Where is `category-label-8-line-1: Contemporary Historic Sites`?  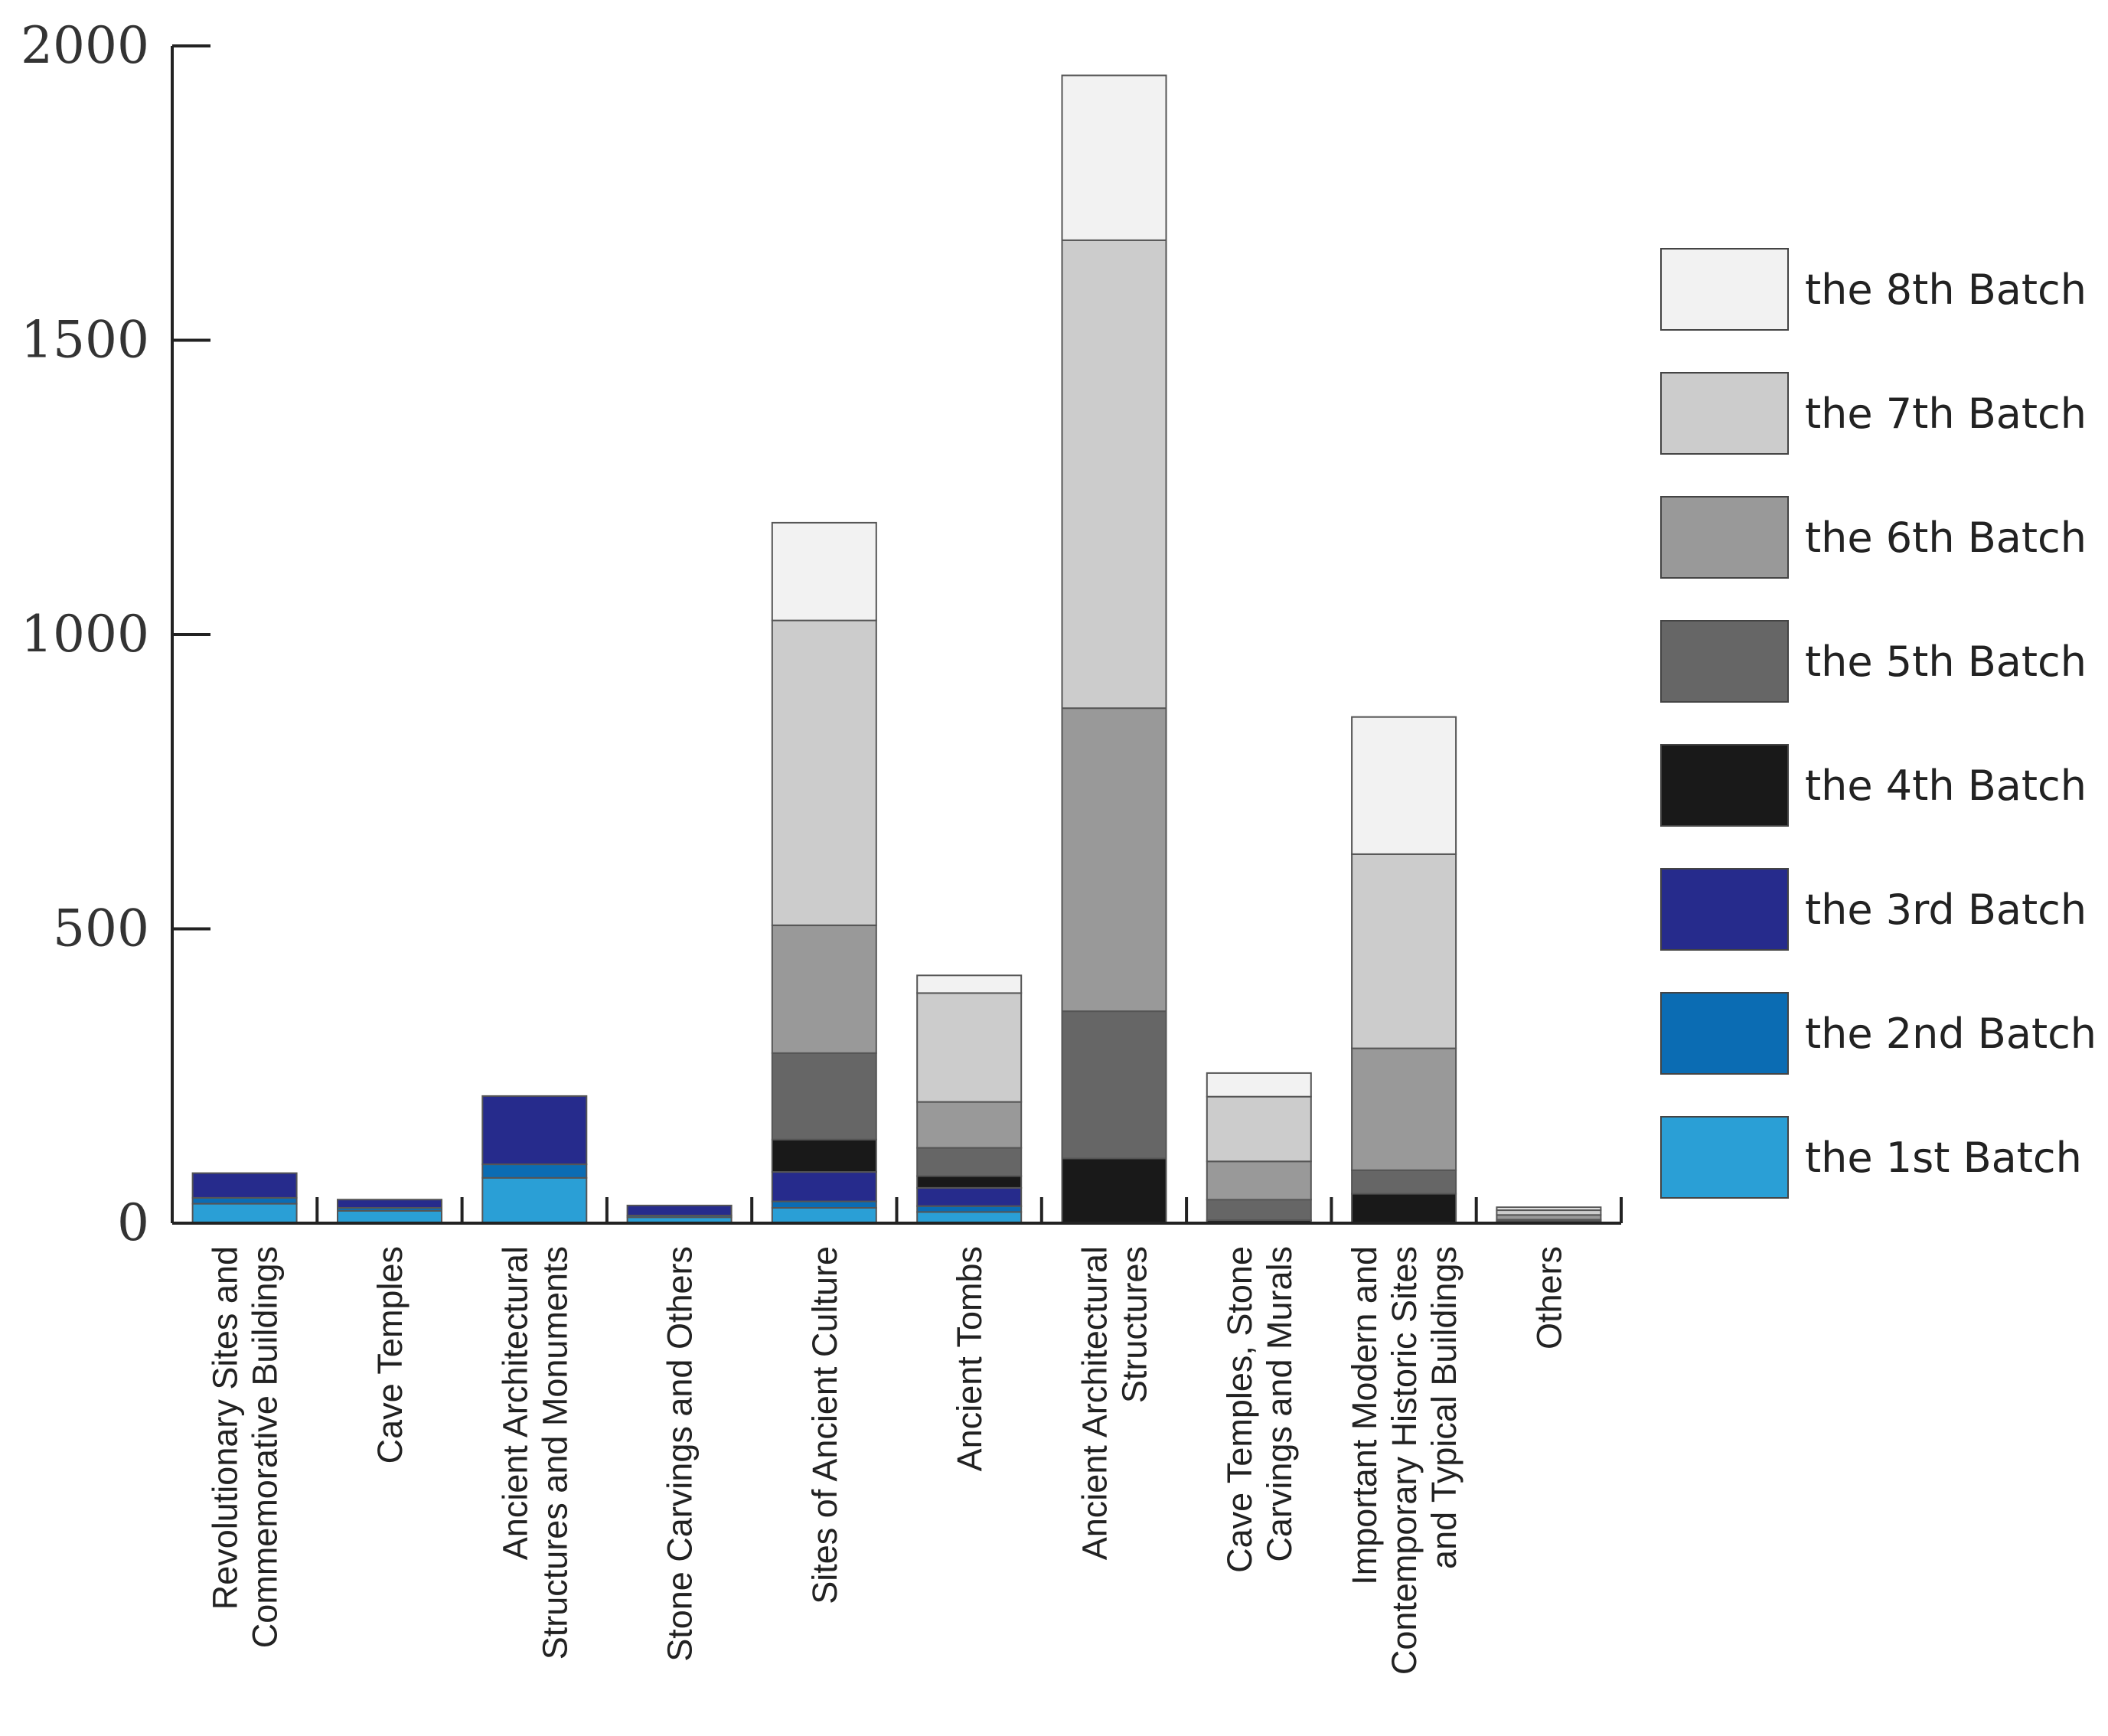
category-label-8-line-1: Contemporary Historic Sites is located at coordinates (1404, 1460).